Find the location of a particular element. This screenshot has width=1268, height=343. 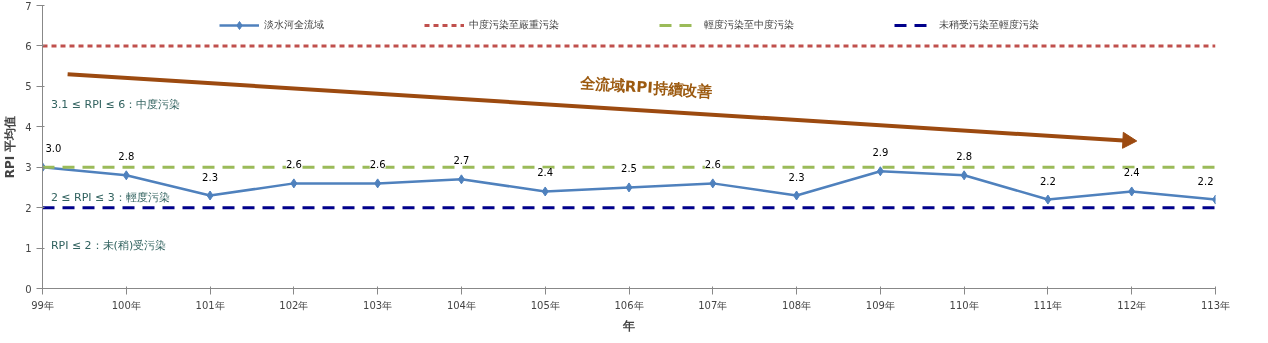

y-tick-label: 5 is located at coordinates (28, 87).